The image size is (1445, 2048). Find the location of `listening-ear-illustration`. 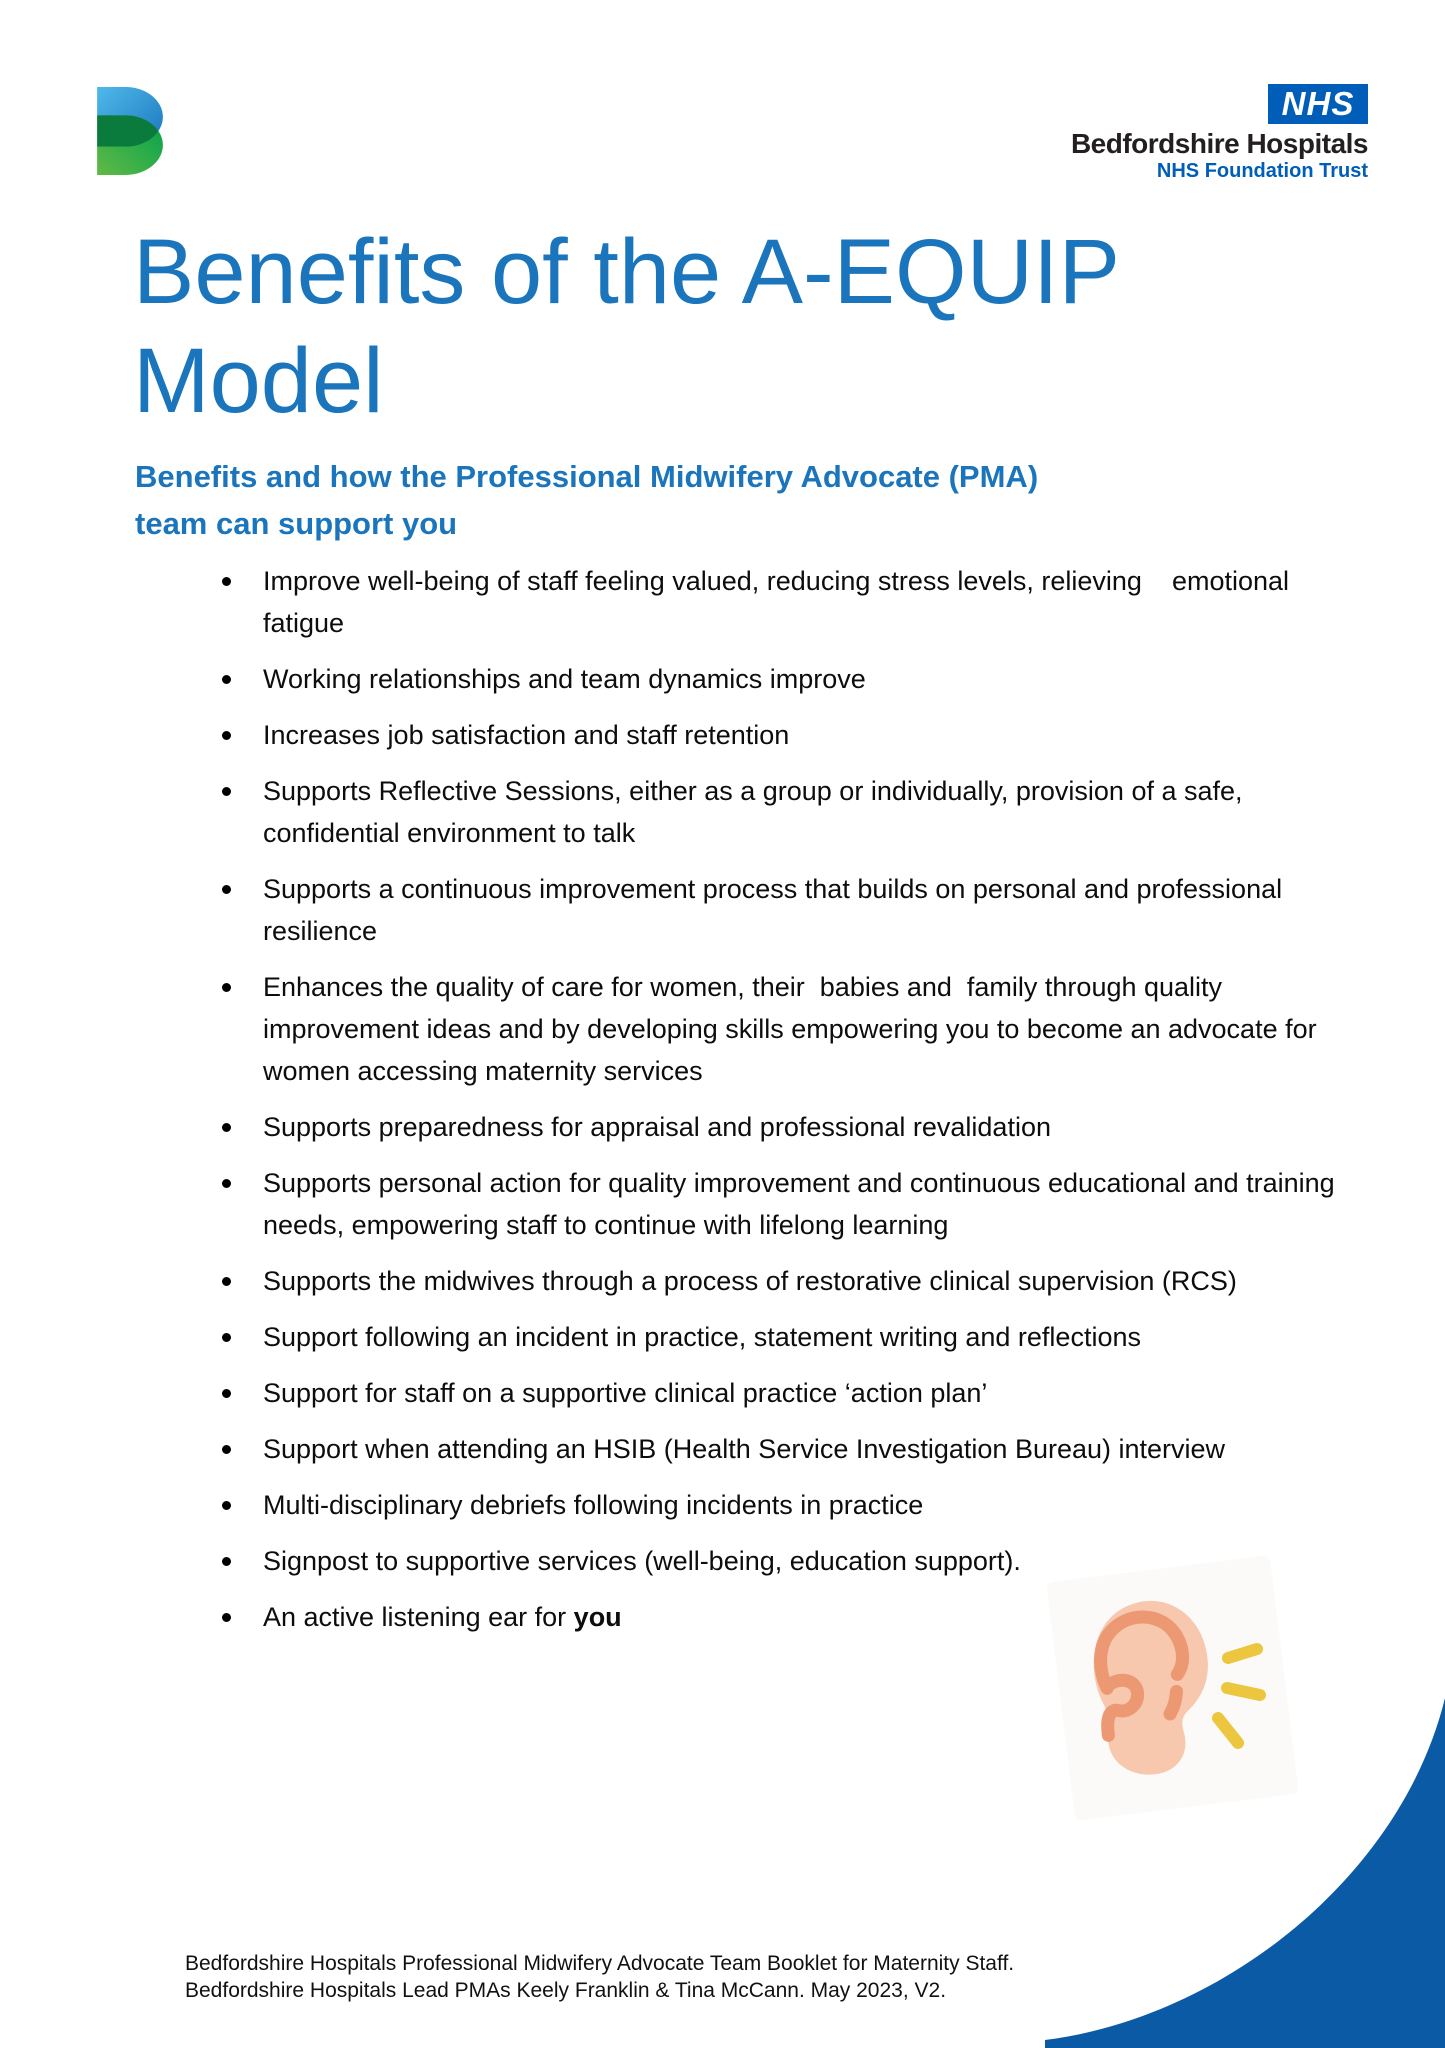

listening-ear-illustration is located at coordinates (1172, 1688).